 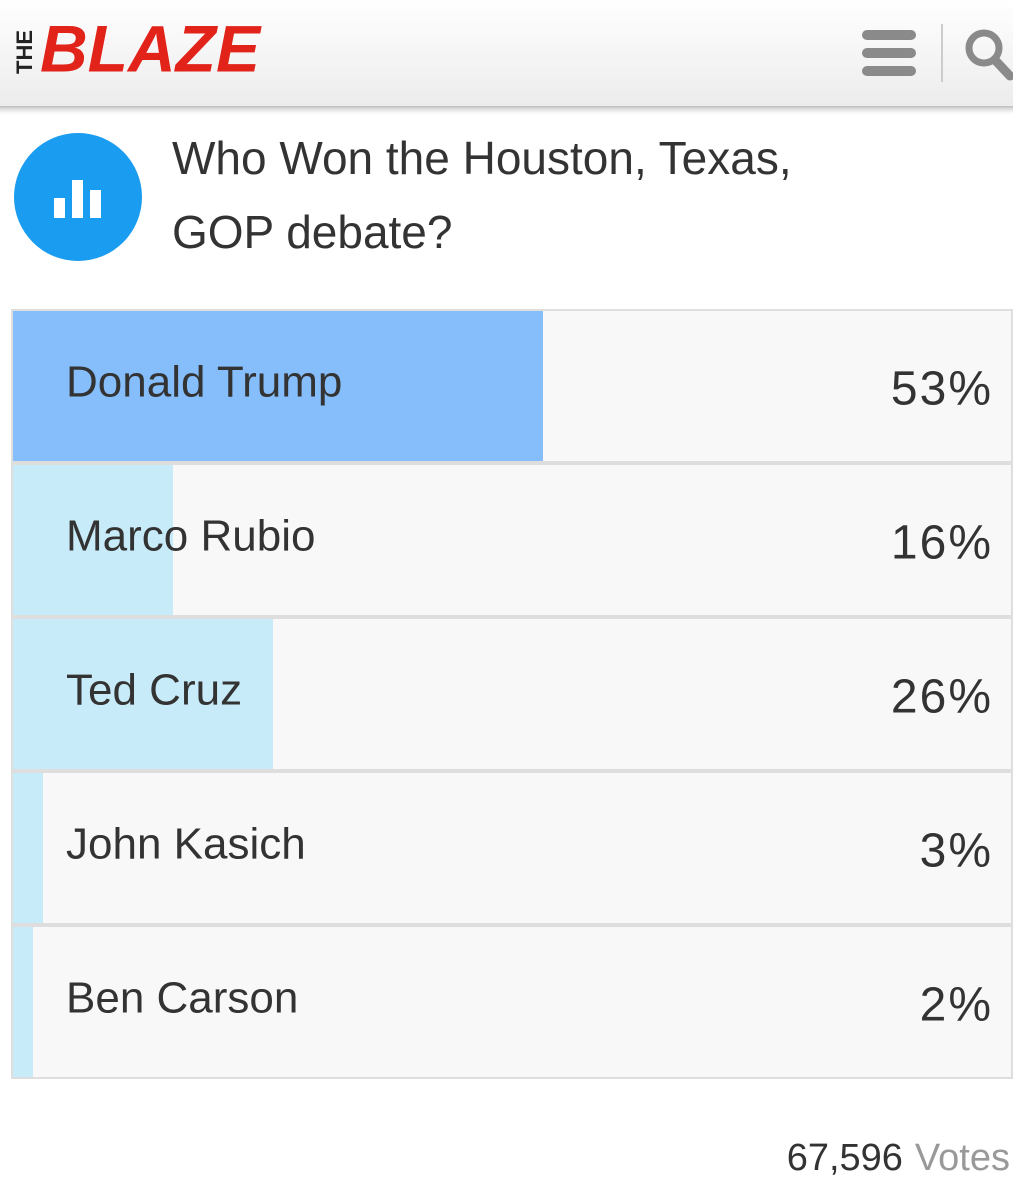 I want to click on option-name: Ben Carson, so click(x=182, y=998).